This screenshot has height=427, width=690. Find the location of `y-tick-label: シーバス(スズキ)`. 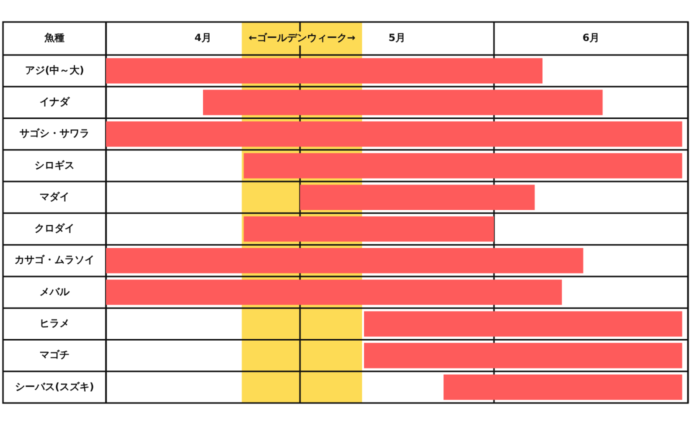

y-tick-label: シーバス(スズキ) is located at coordinates (54, 386).